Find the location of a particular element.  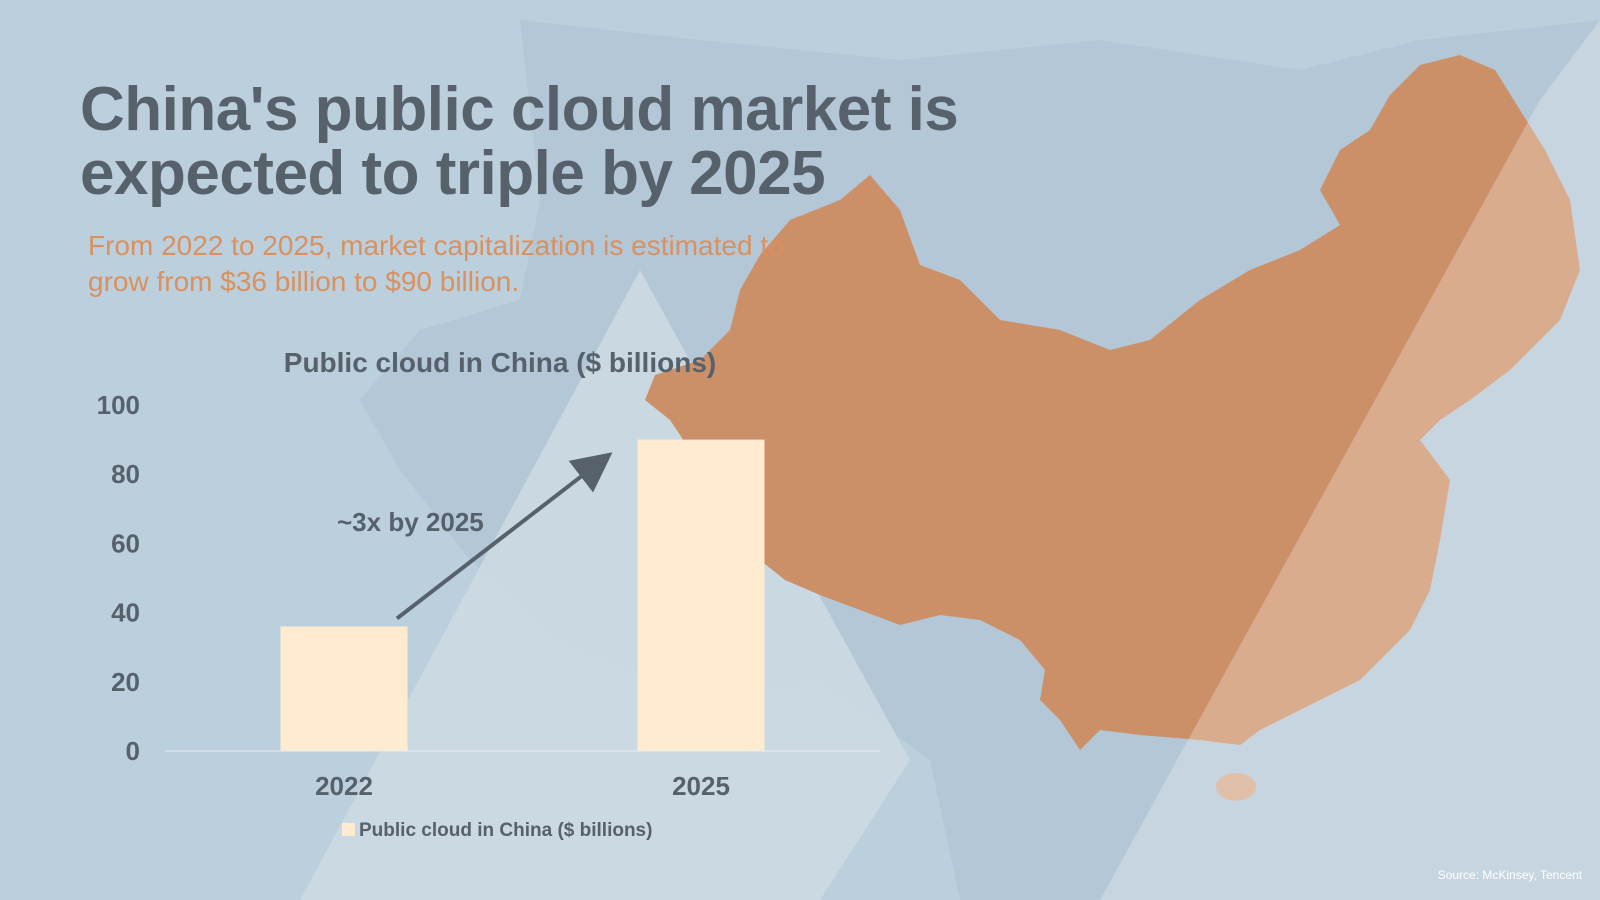

y-tick-label: 0 is located at coordinates (133, 751).